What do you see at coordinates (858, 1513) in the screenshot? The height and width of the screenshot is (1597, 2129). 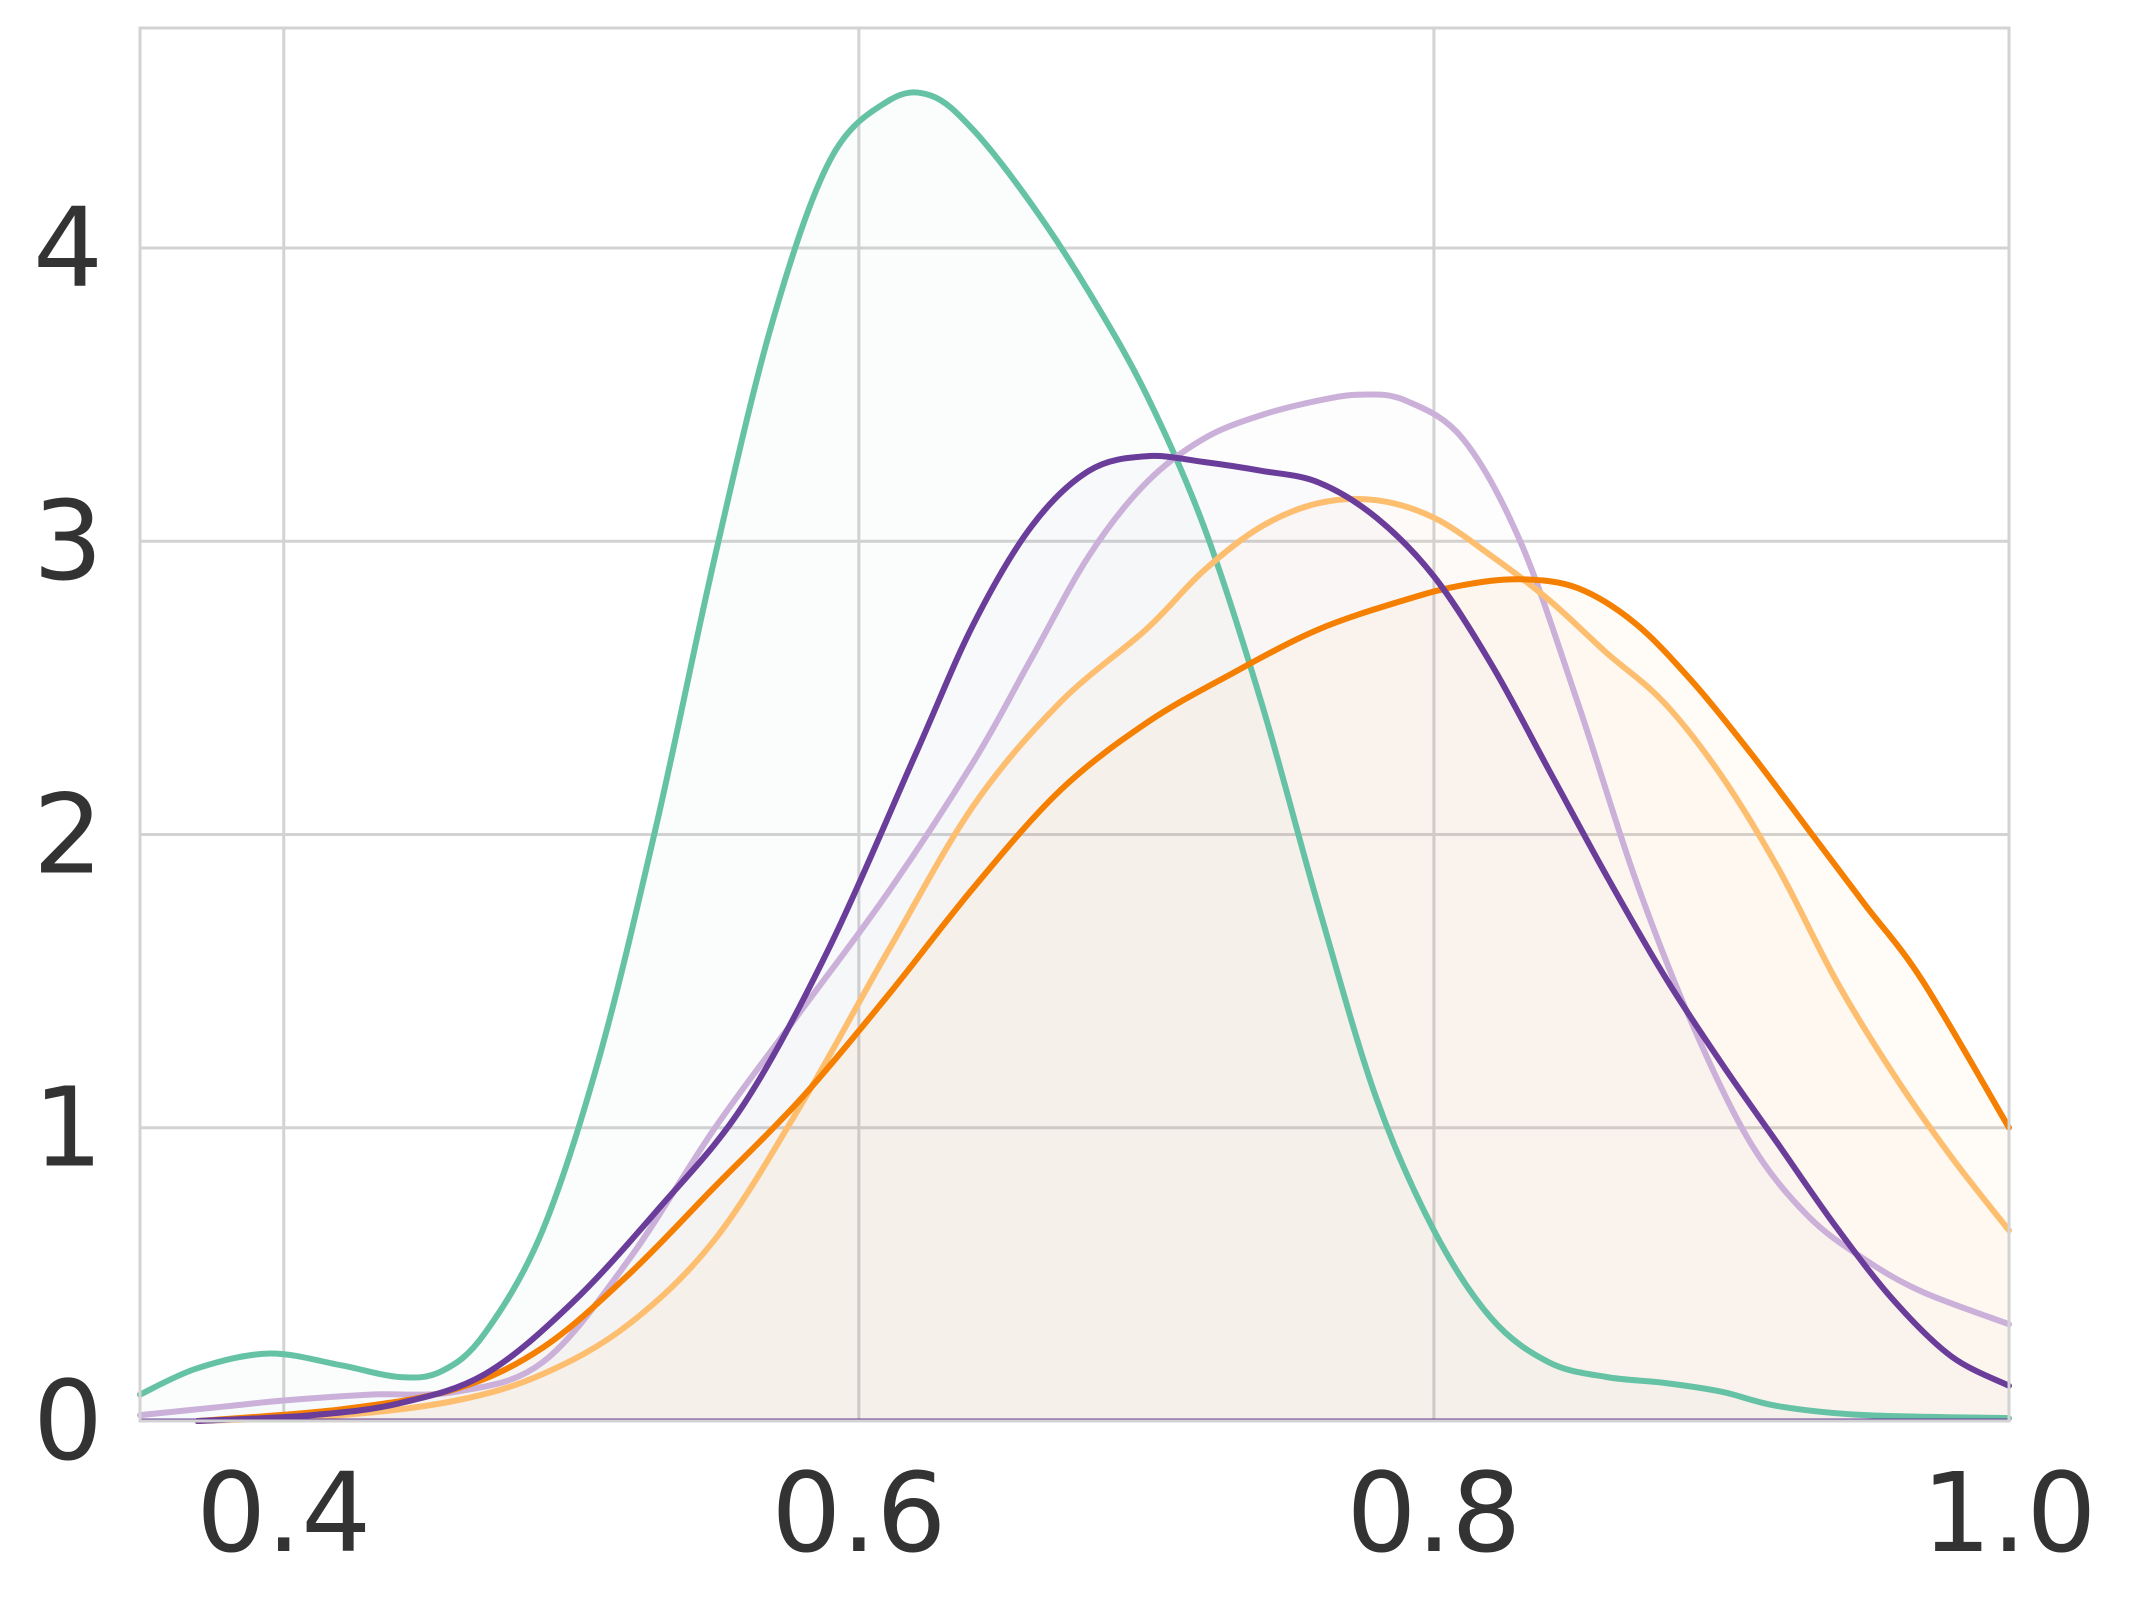 I see `x-tick-label: 0.6` at bounding box center [858, 1513].